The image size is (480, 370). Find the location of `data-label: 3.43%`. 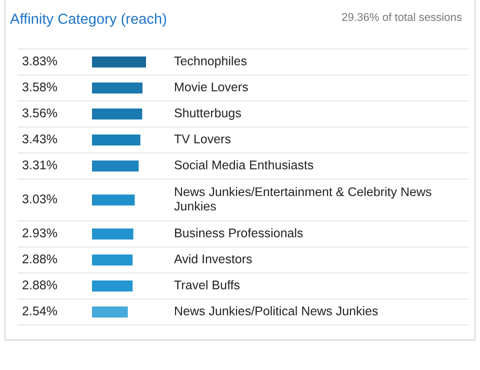

data-label: 3.43% is located at coordinates (39, 139).